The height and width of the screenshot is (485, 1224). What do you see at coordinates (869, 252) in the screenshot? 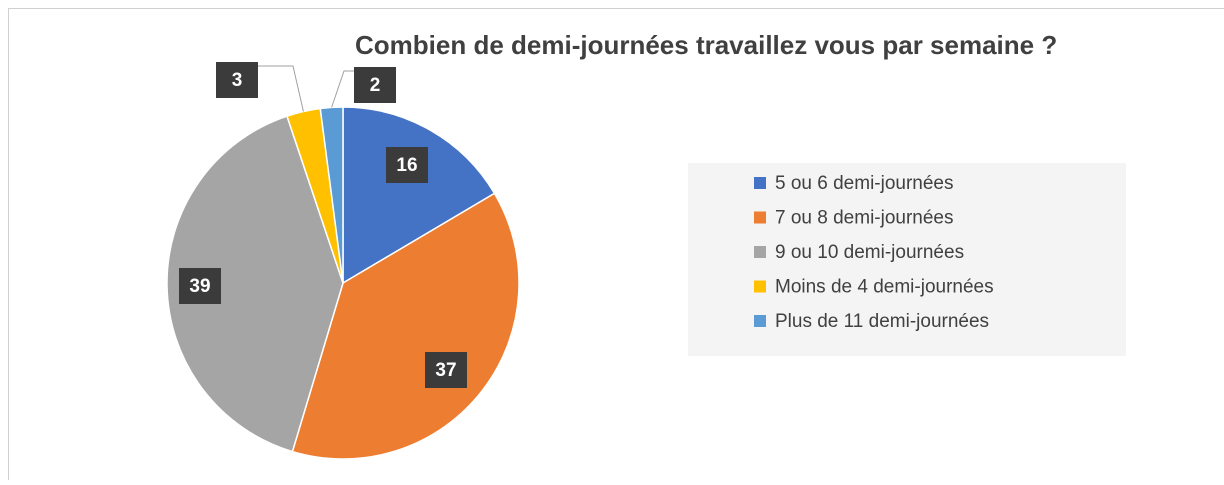
I see `legend-label: 9 ou 10 demi-journées` at bounding box center [869, 252].